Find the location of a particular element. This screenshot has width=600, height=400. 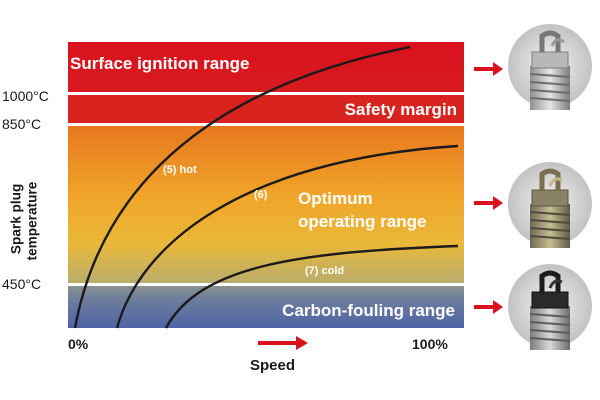

y-axis-label-line1: Spark plug is located at coordinates (15, 219).